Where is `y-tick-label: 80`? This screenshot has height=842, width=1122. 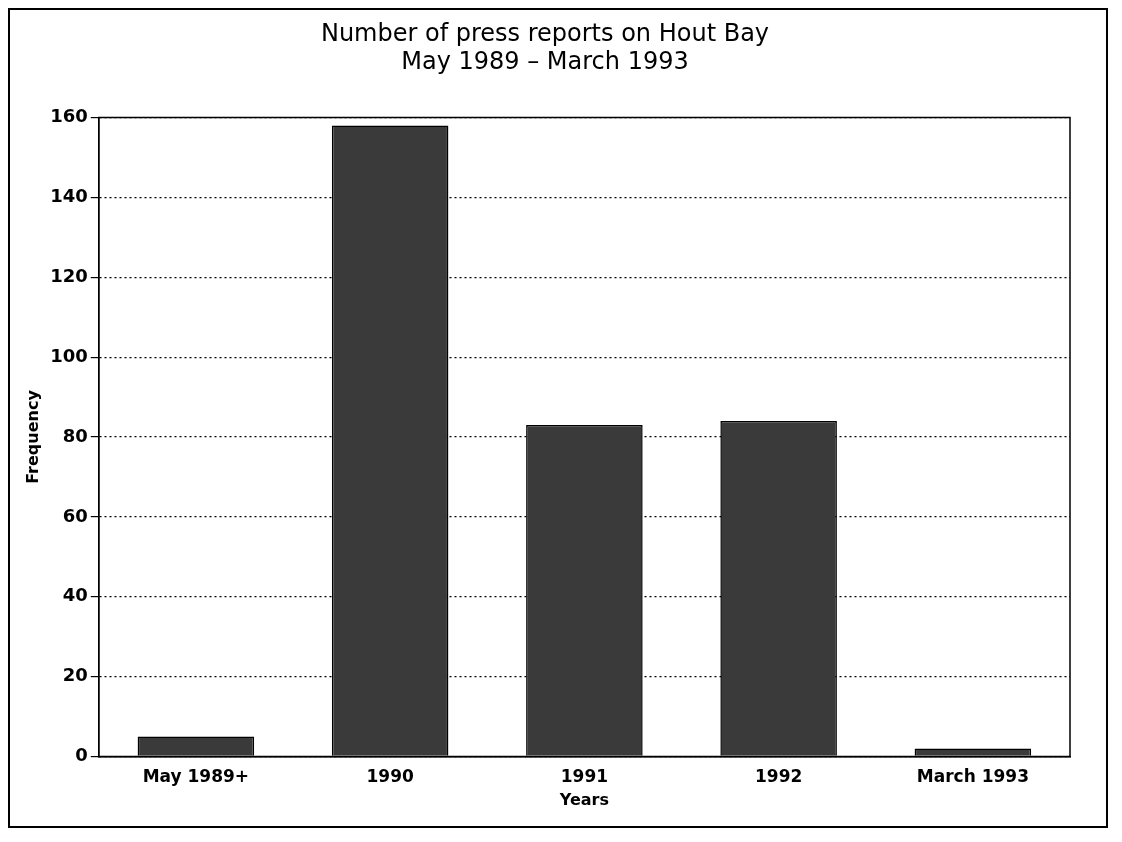 y-tick-label: 80 is located at coordinates (75, 435).